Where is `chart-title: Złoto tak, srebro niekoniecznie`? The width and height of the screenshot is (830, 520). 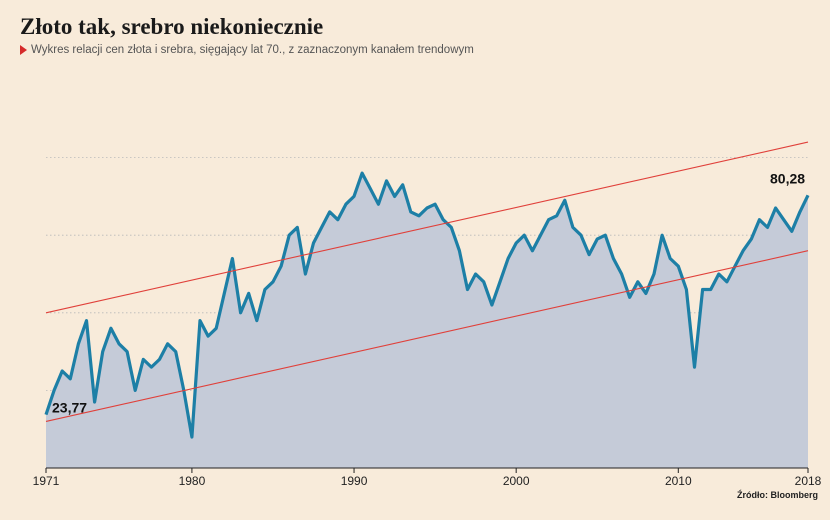 chart-title: Złoto tak, srebro niekoniecznie is located at coordinates (172, 26).